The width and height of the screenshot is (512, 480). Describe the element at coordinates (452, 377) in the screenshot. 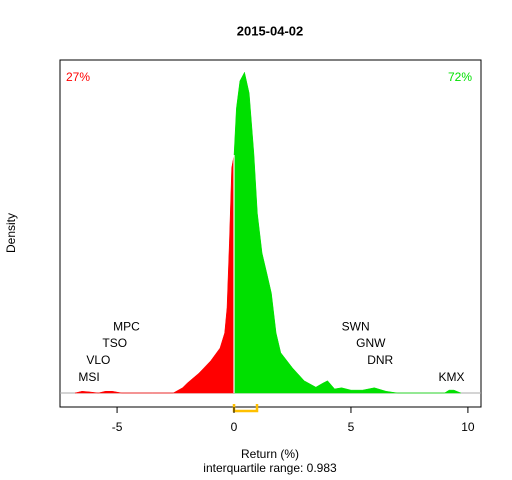

I see `ticker-label: KMX` at that location.